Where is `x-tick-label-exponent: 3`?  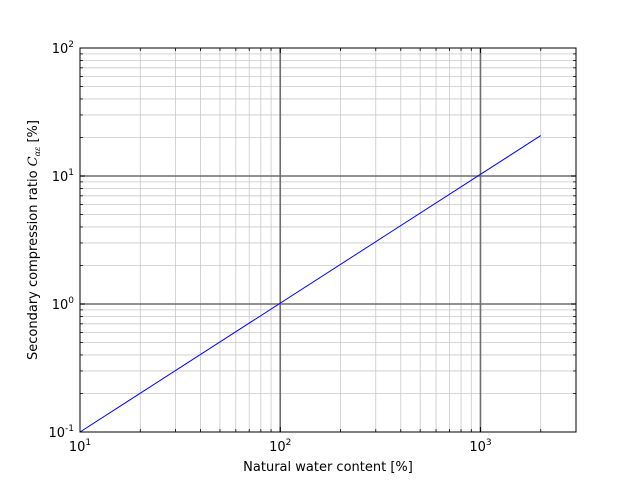
x-tick-label-exponent: 3 is located at coordinates (489, 443).